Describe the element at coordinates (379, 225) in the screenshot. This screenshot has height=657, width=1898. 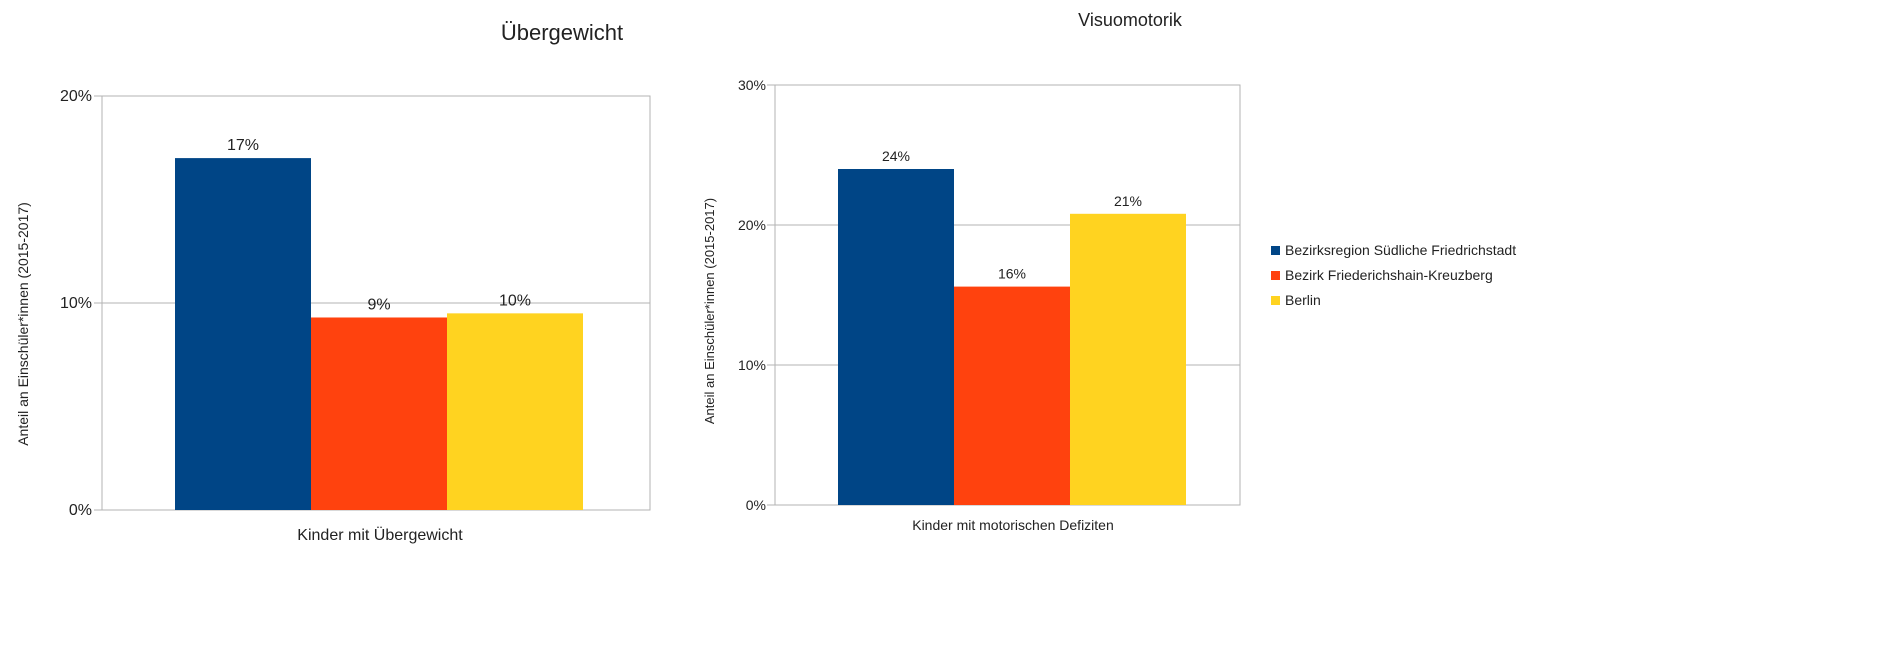
I see `data-labels: 17% 9% 10%` at that location.